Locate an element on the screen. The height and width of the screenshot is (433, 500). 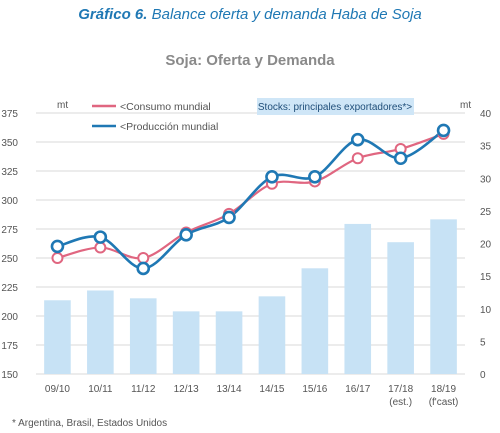
chart-title: Soja: Oferta y Demanda is located at coordinates (250, 60).